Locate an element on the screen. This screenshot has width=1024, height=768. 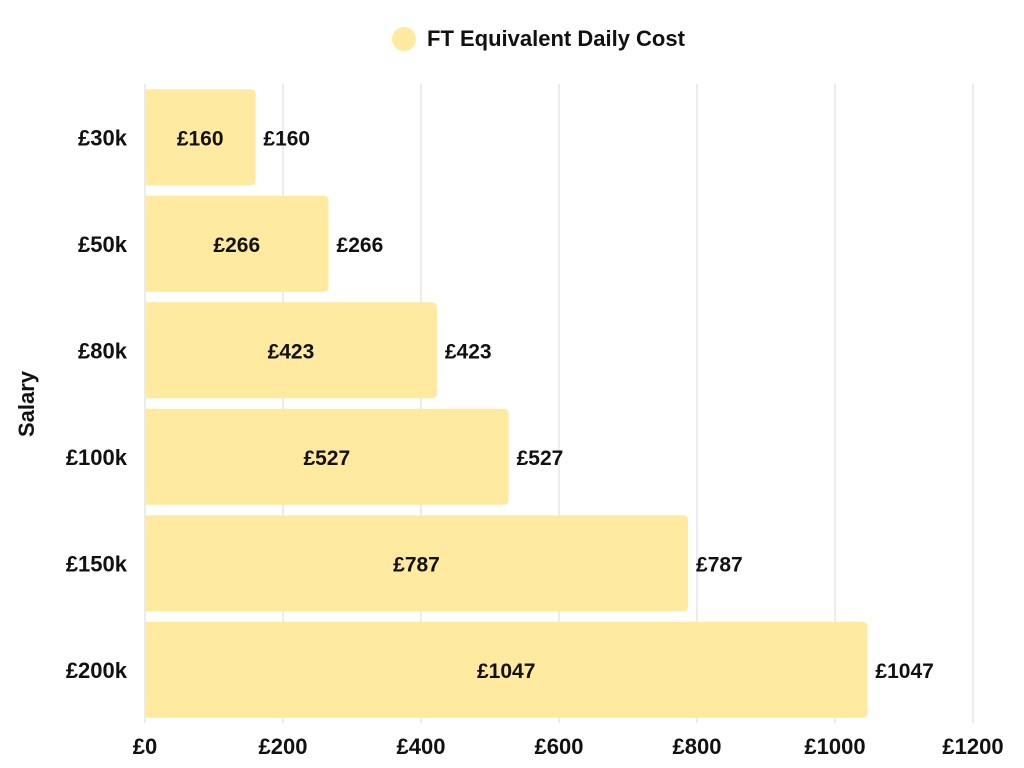
value-axis: £0 £200 £400 £600 £800 £1000 £1200 is located at coordinates (568, 746).